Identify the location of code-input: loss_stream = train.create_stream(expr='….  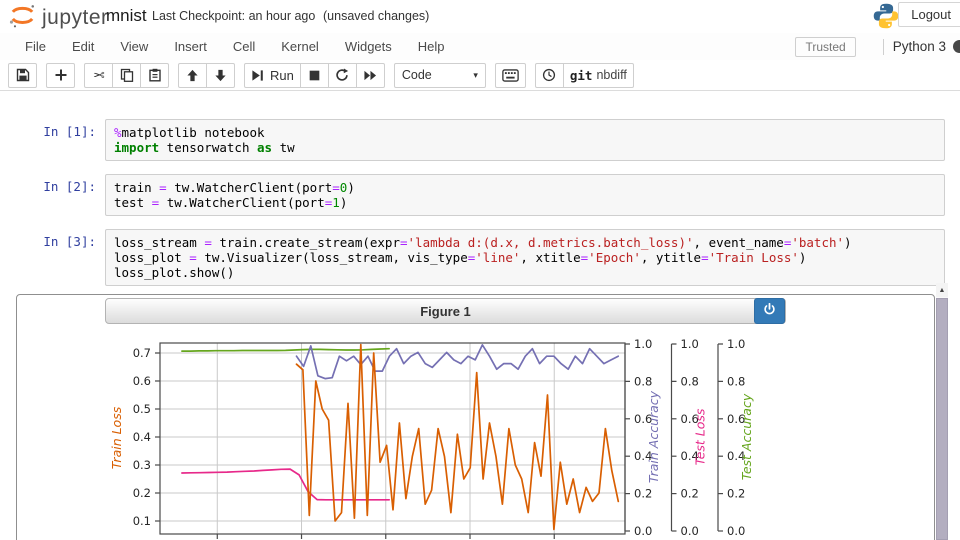
(525, 257).